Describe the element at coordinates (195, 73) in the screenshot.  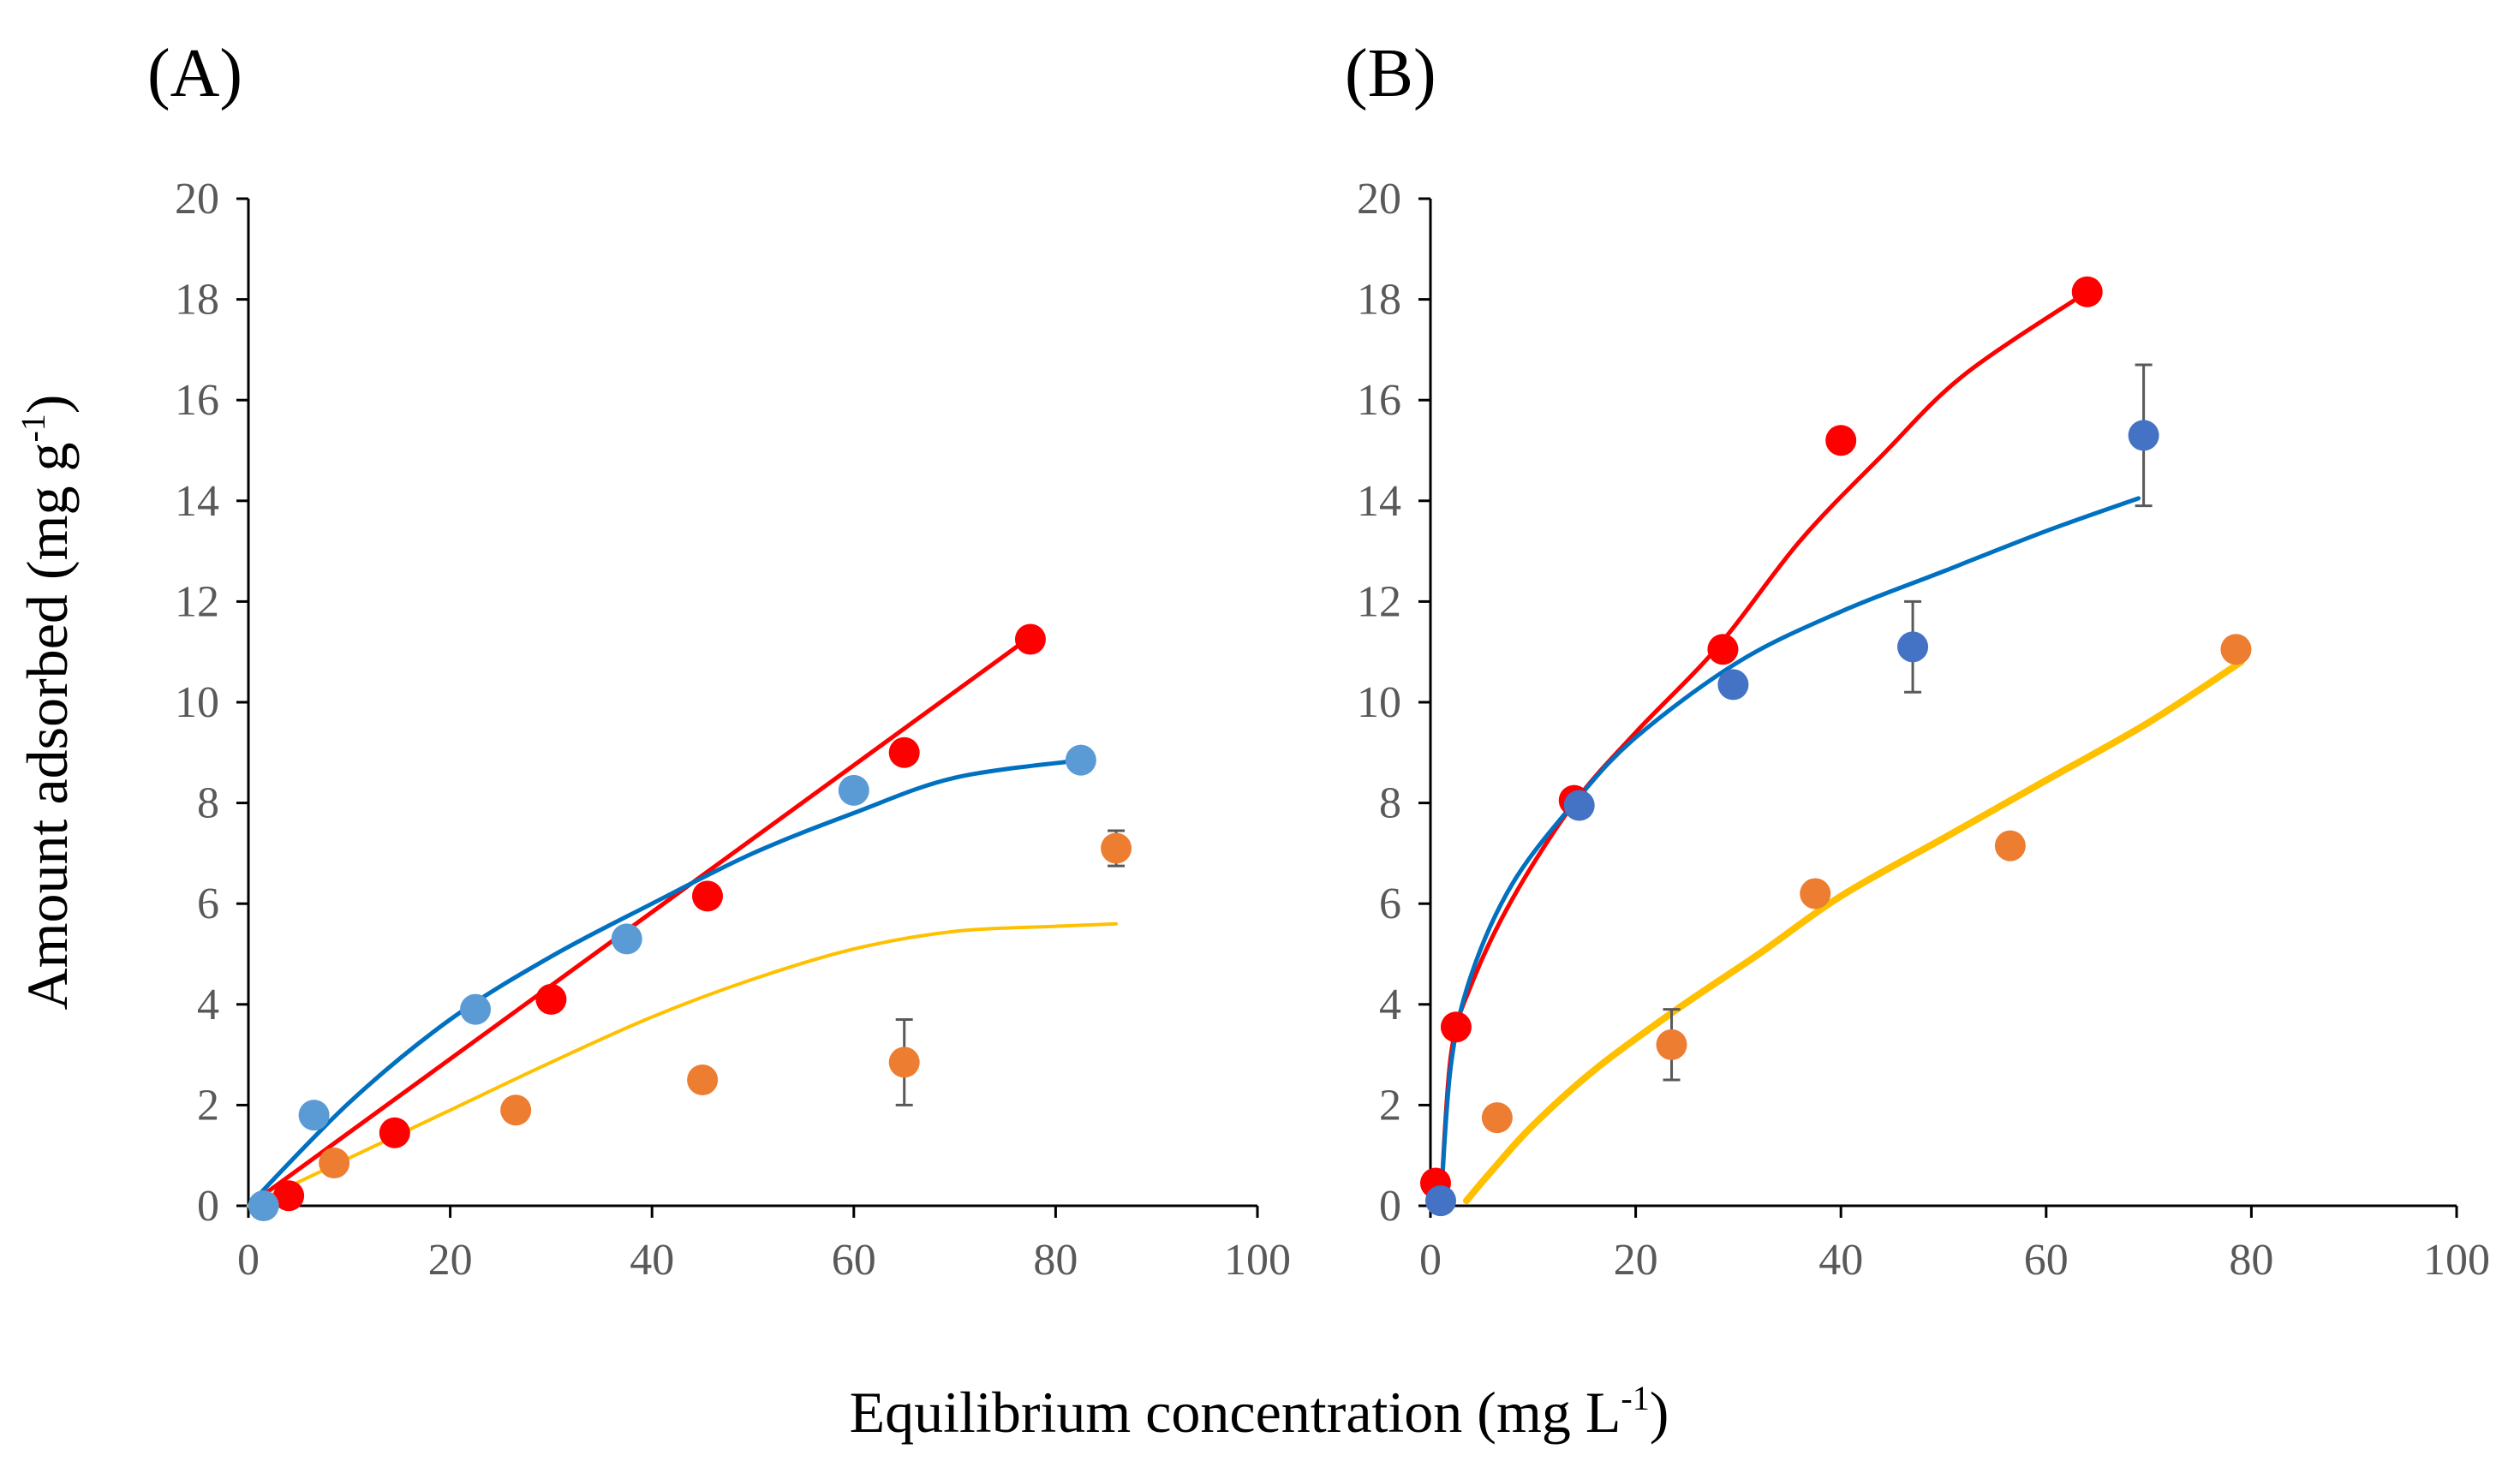
I see `panel-label: (A)` at that location.